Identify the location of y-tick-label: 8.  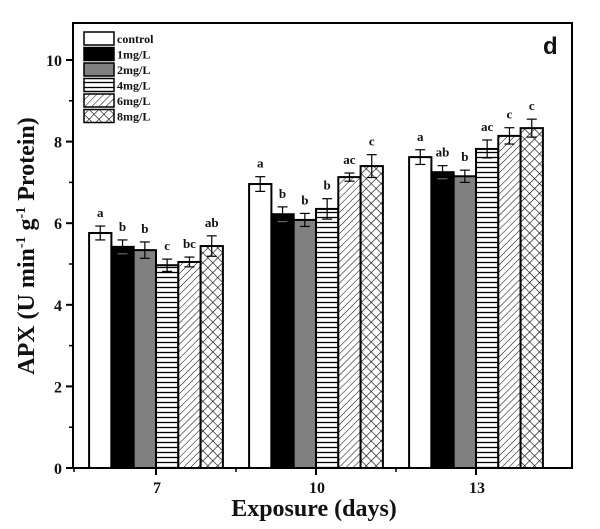
(58, 143).